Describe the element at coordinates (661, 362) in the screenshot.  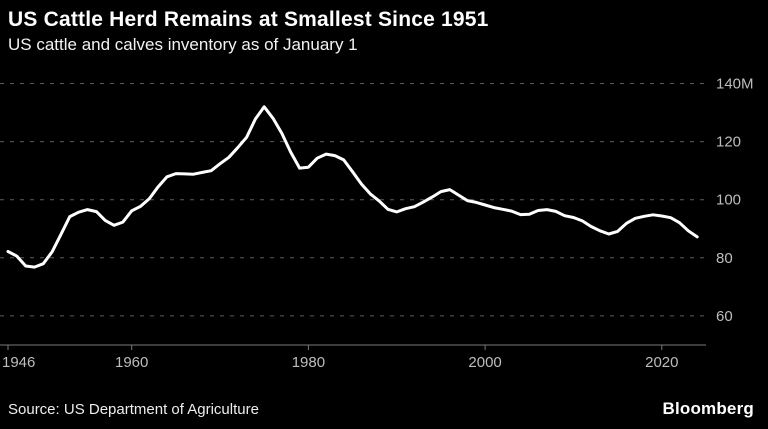
I see `x-tick-label: 2020` at that location.